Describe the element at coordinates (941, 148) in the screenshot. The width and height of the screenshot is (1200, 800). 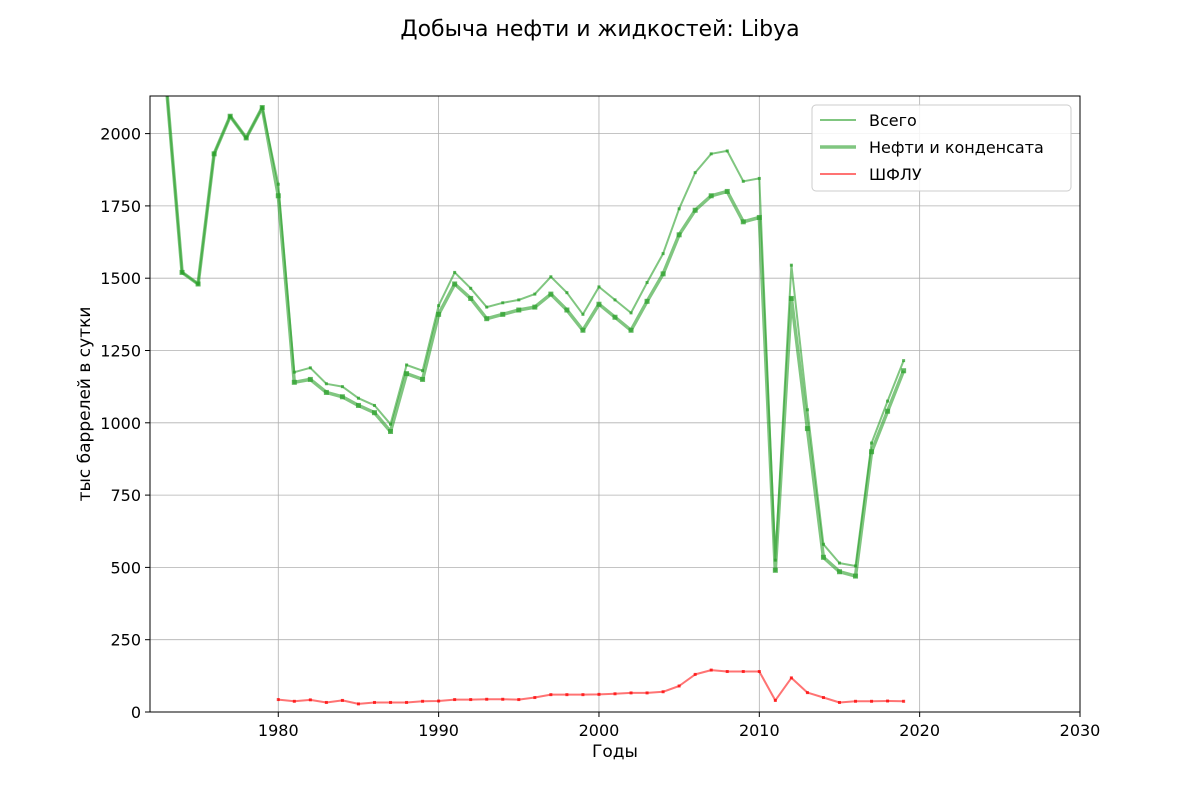
I see `legend: Всего Нефти и конденсата ШФЛУ` at that location.